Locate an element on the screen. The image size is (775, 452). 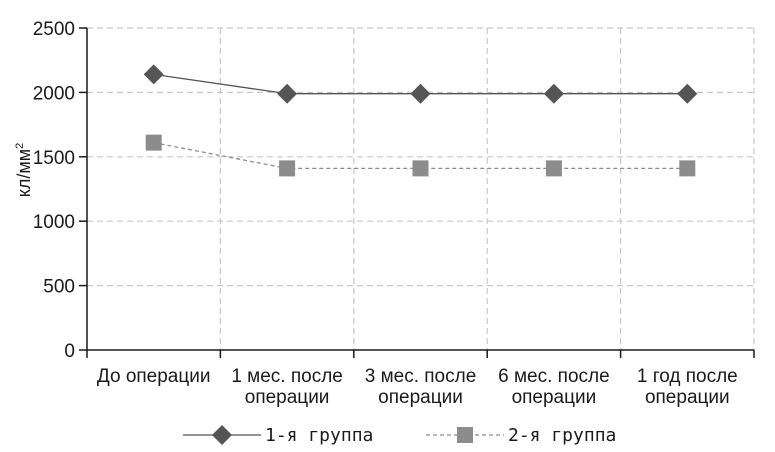
x-category-label: 1 мес. после операции is located at coordinates (287, 387).